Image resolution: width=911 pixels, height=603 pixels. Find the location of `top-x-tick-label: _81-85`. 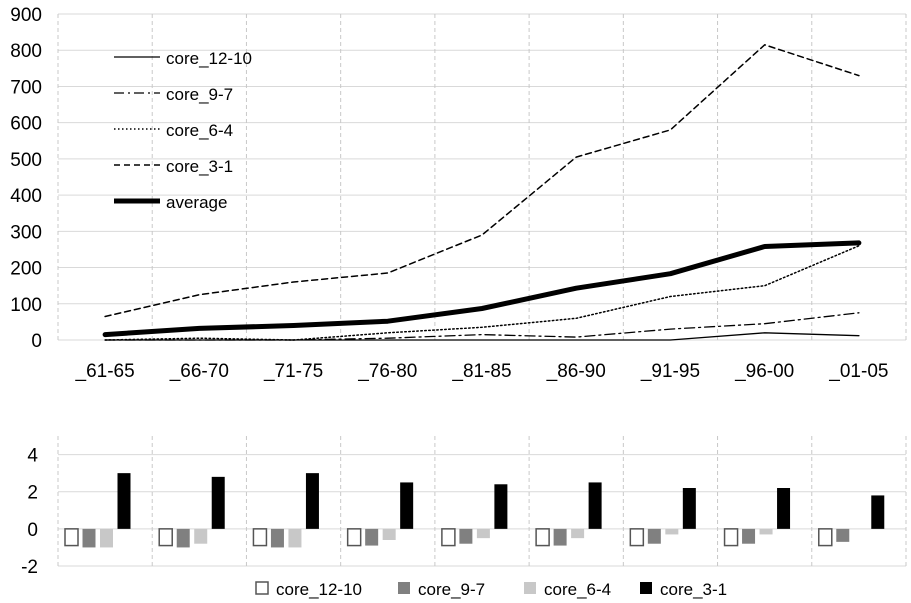

top-x-tick-label: _81-85 is located at coordinates (481, 371).